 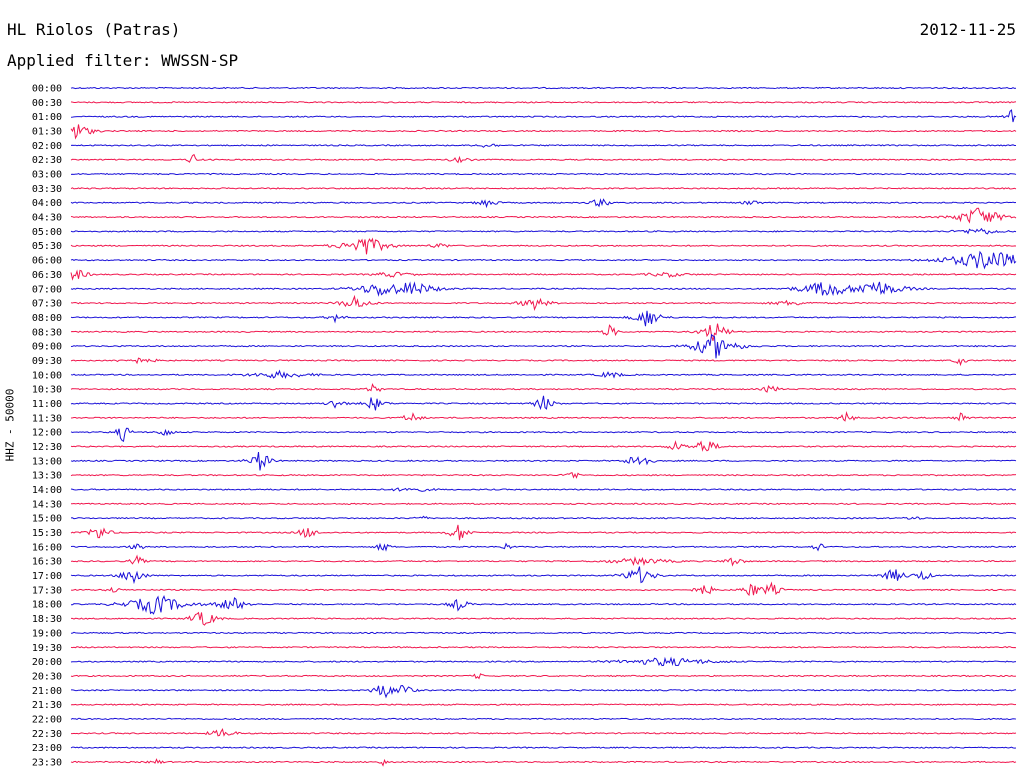 What do you see at coordinates (123, 60) in the screenshot?
I see `filter-label: Applied filter: WWSSN-SP` at bounding box center [123, 60].